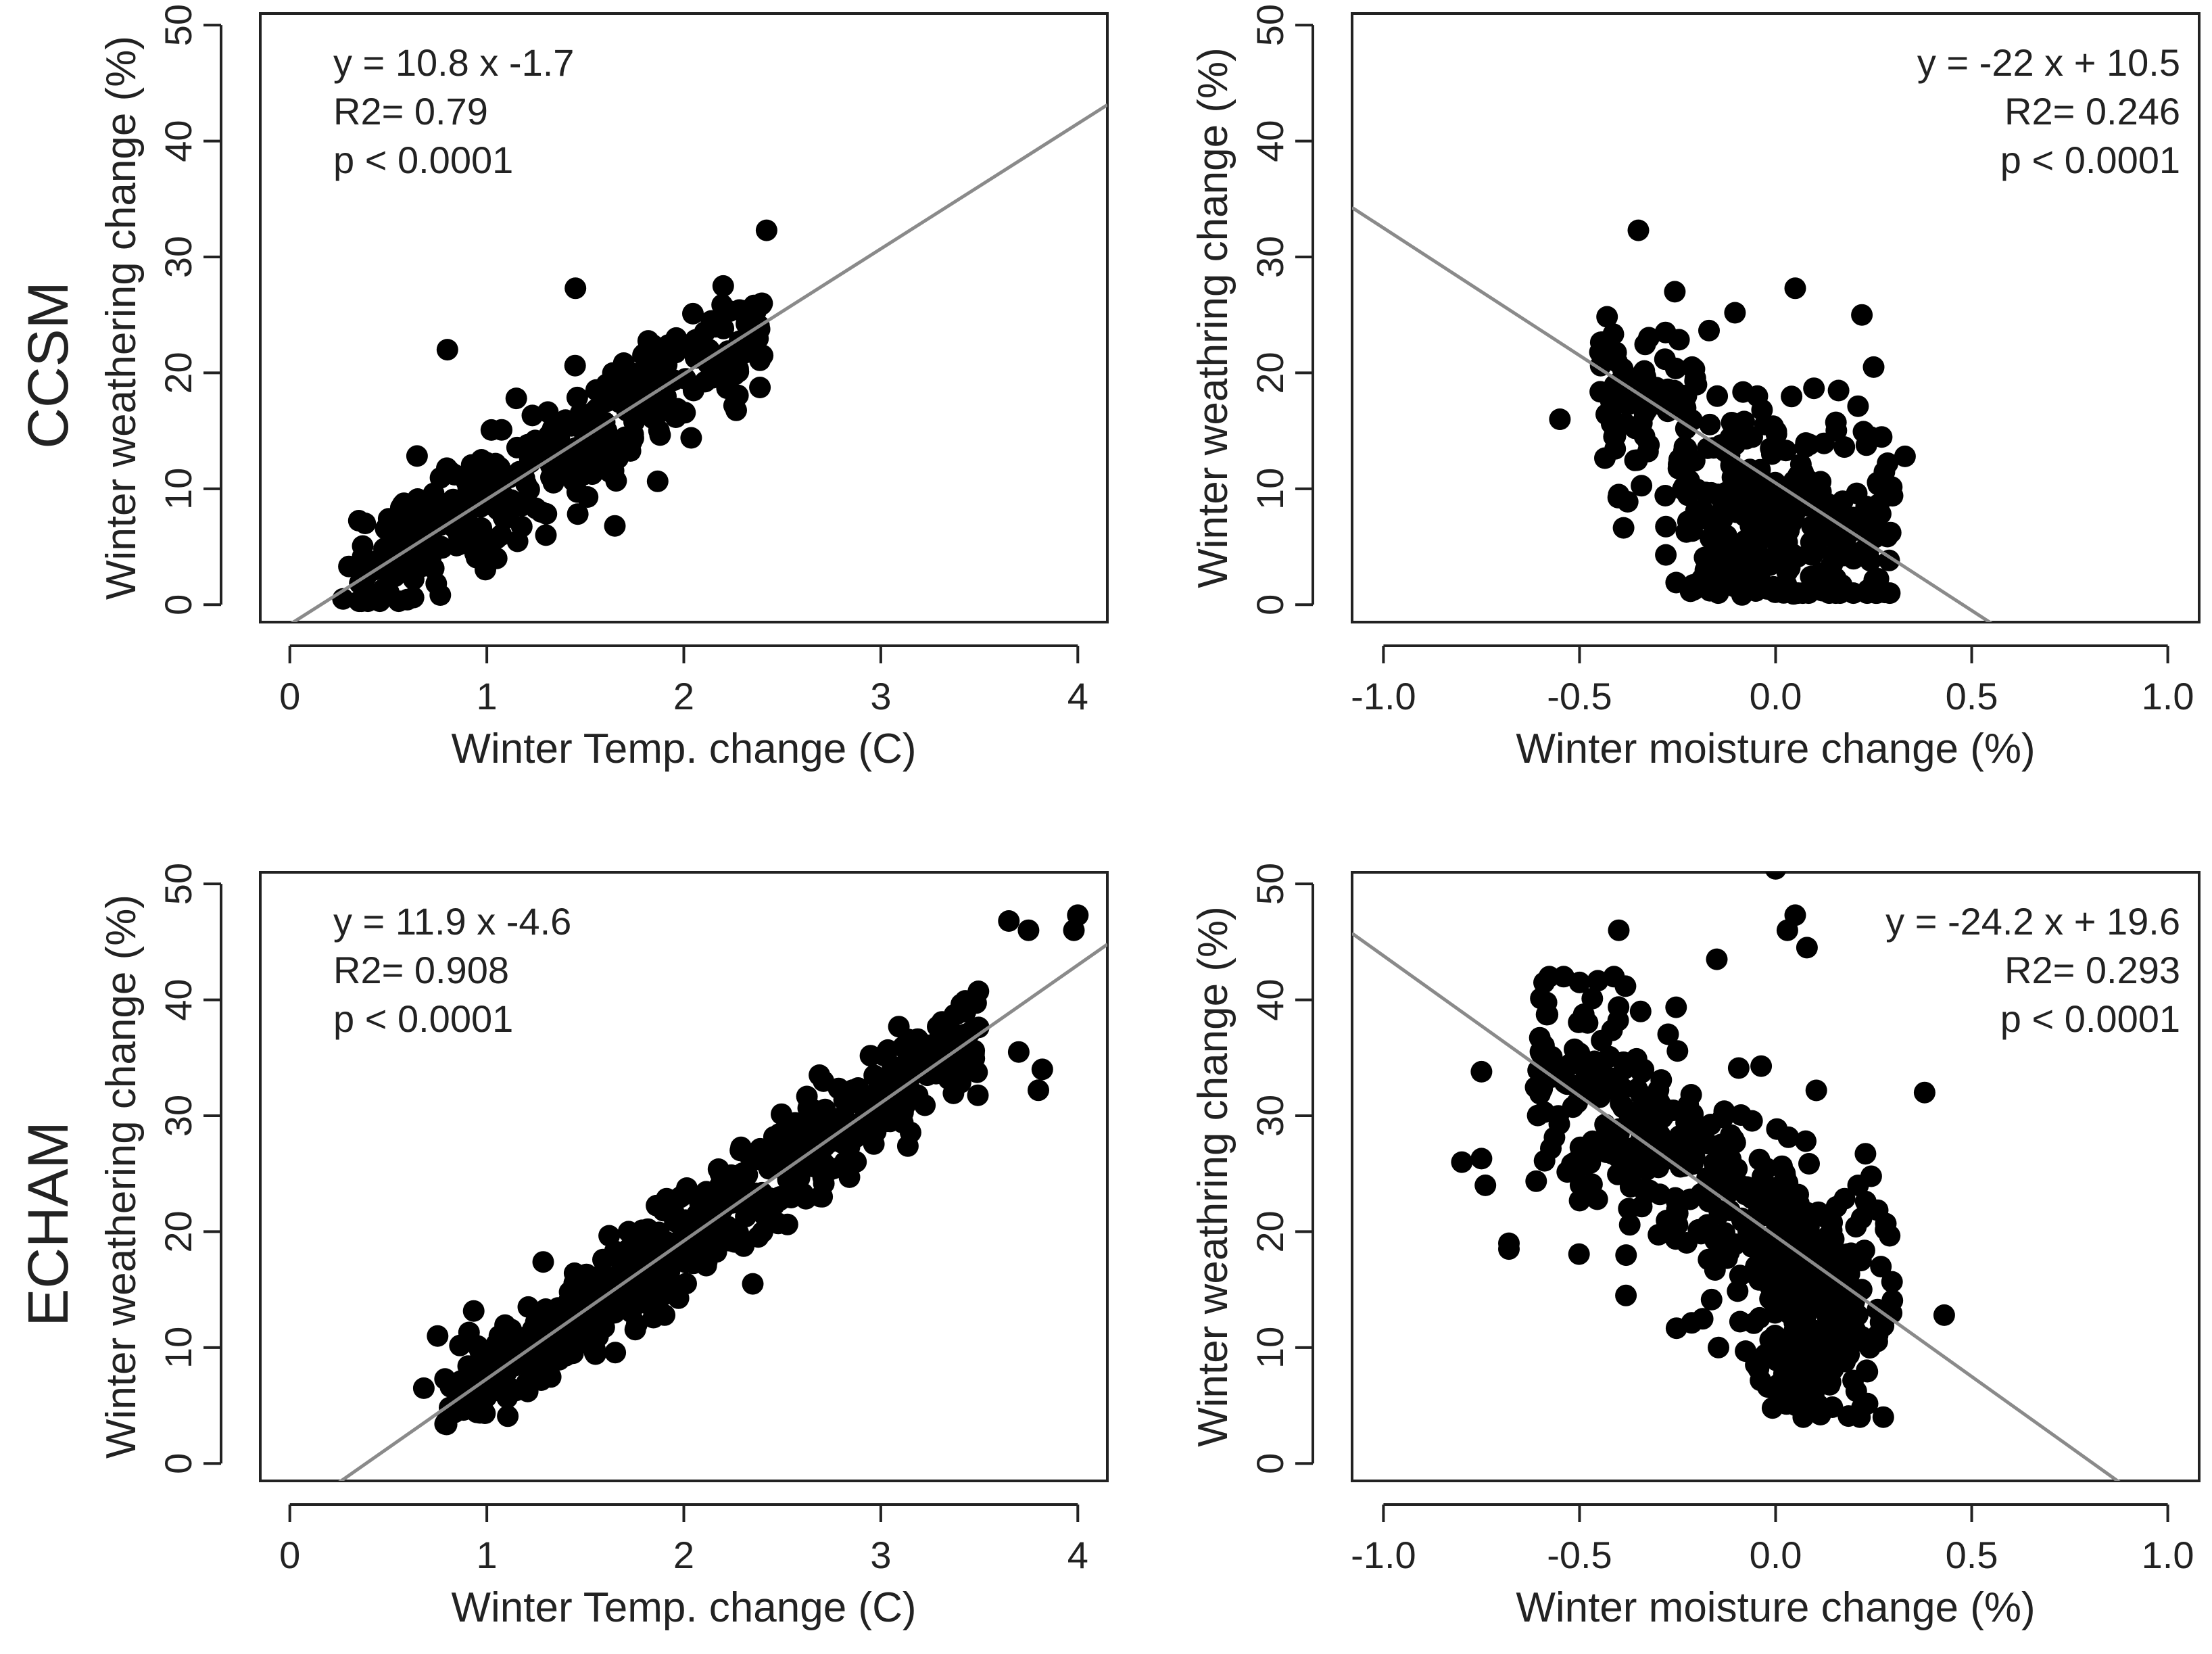  Describe the element at coordinates (1252, 309) in the screenshot. I see `y-axis: 0 10 20 30 40 50 Winter weathring change (%)` at that location.